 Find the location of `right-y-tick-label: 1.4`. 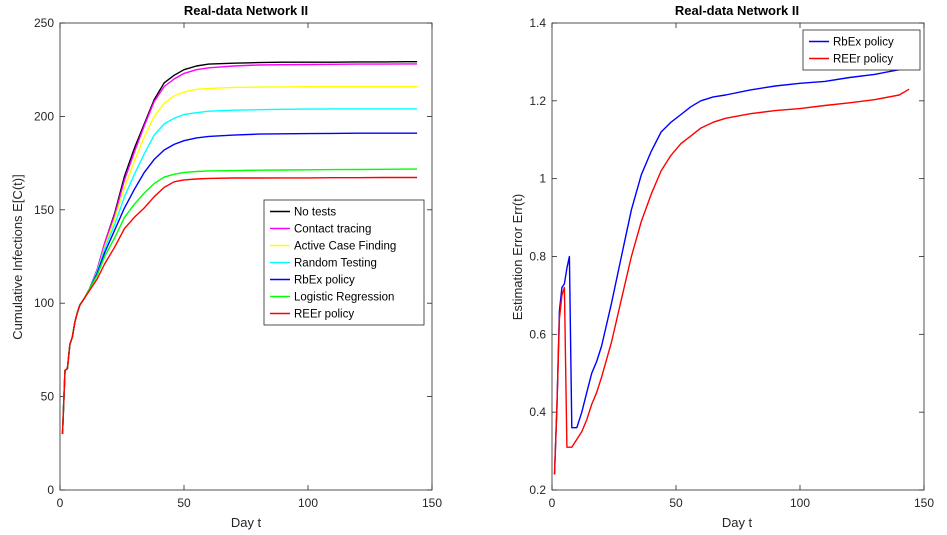

right-y-tick-label: 1.4 is located at coordinates (537, 23).